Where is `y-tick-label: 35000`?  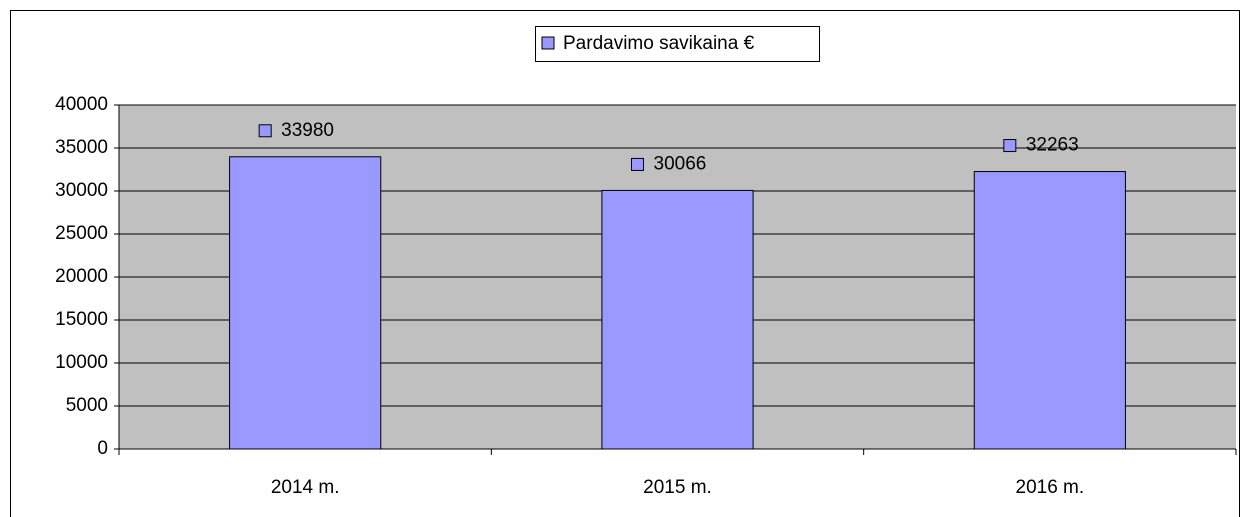 y-tick-label: 35000 is located at coordinates (81, 147).